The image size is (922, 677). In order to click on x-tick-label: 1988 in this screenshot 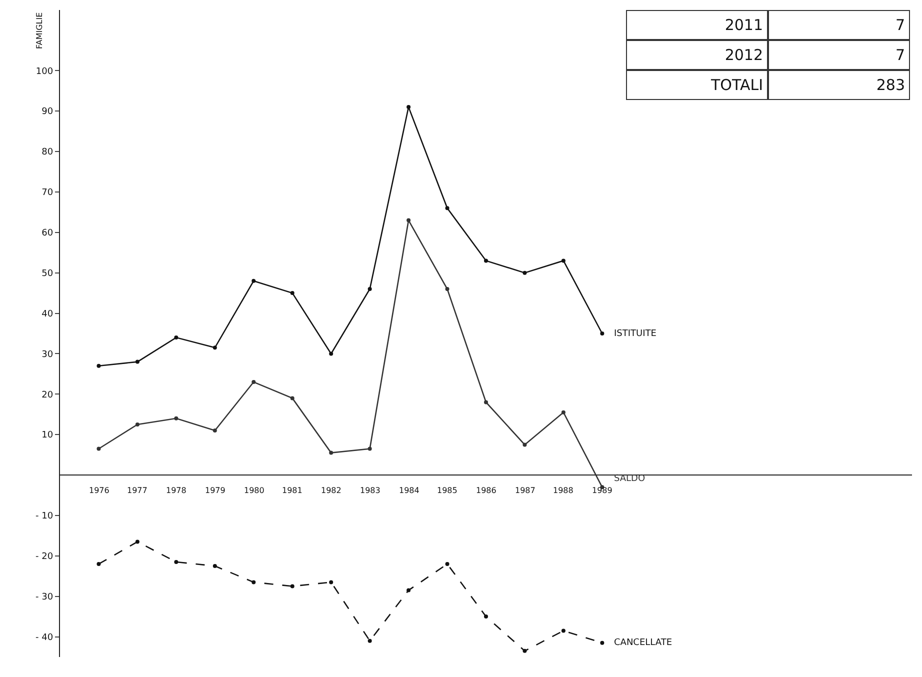, I will do `click(563, 490)`.